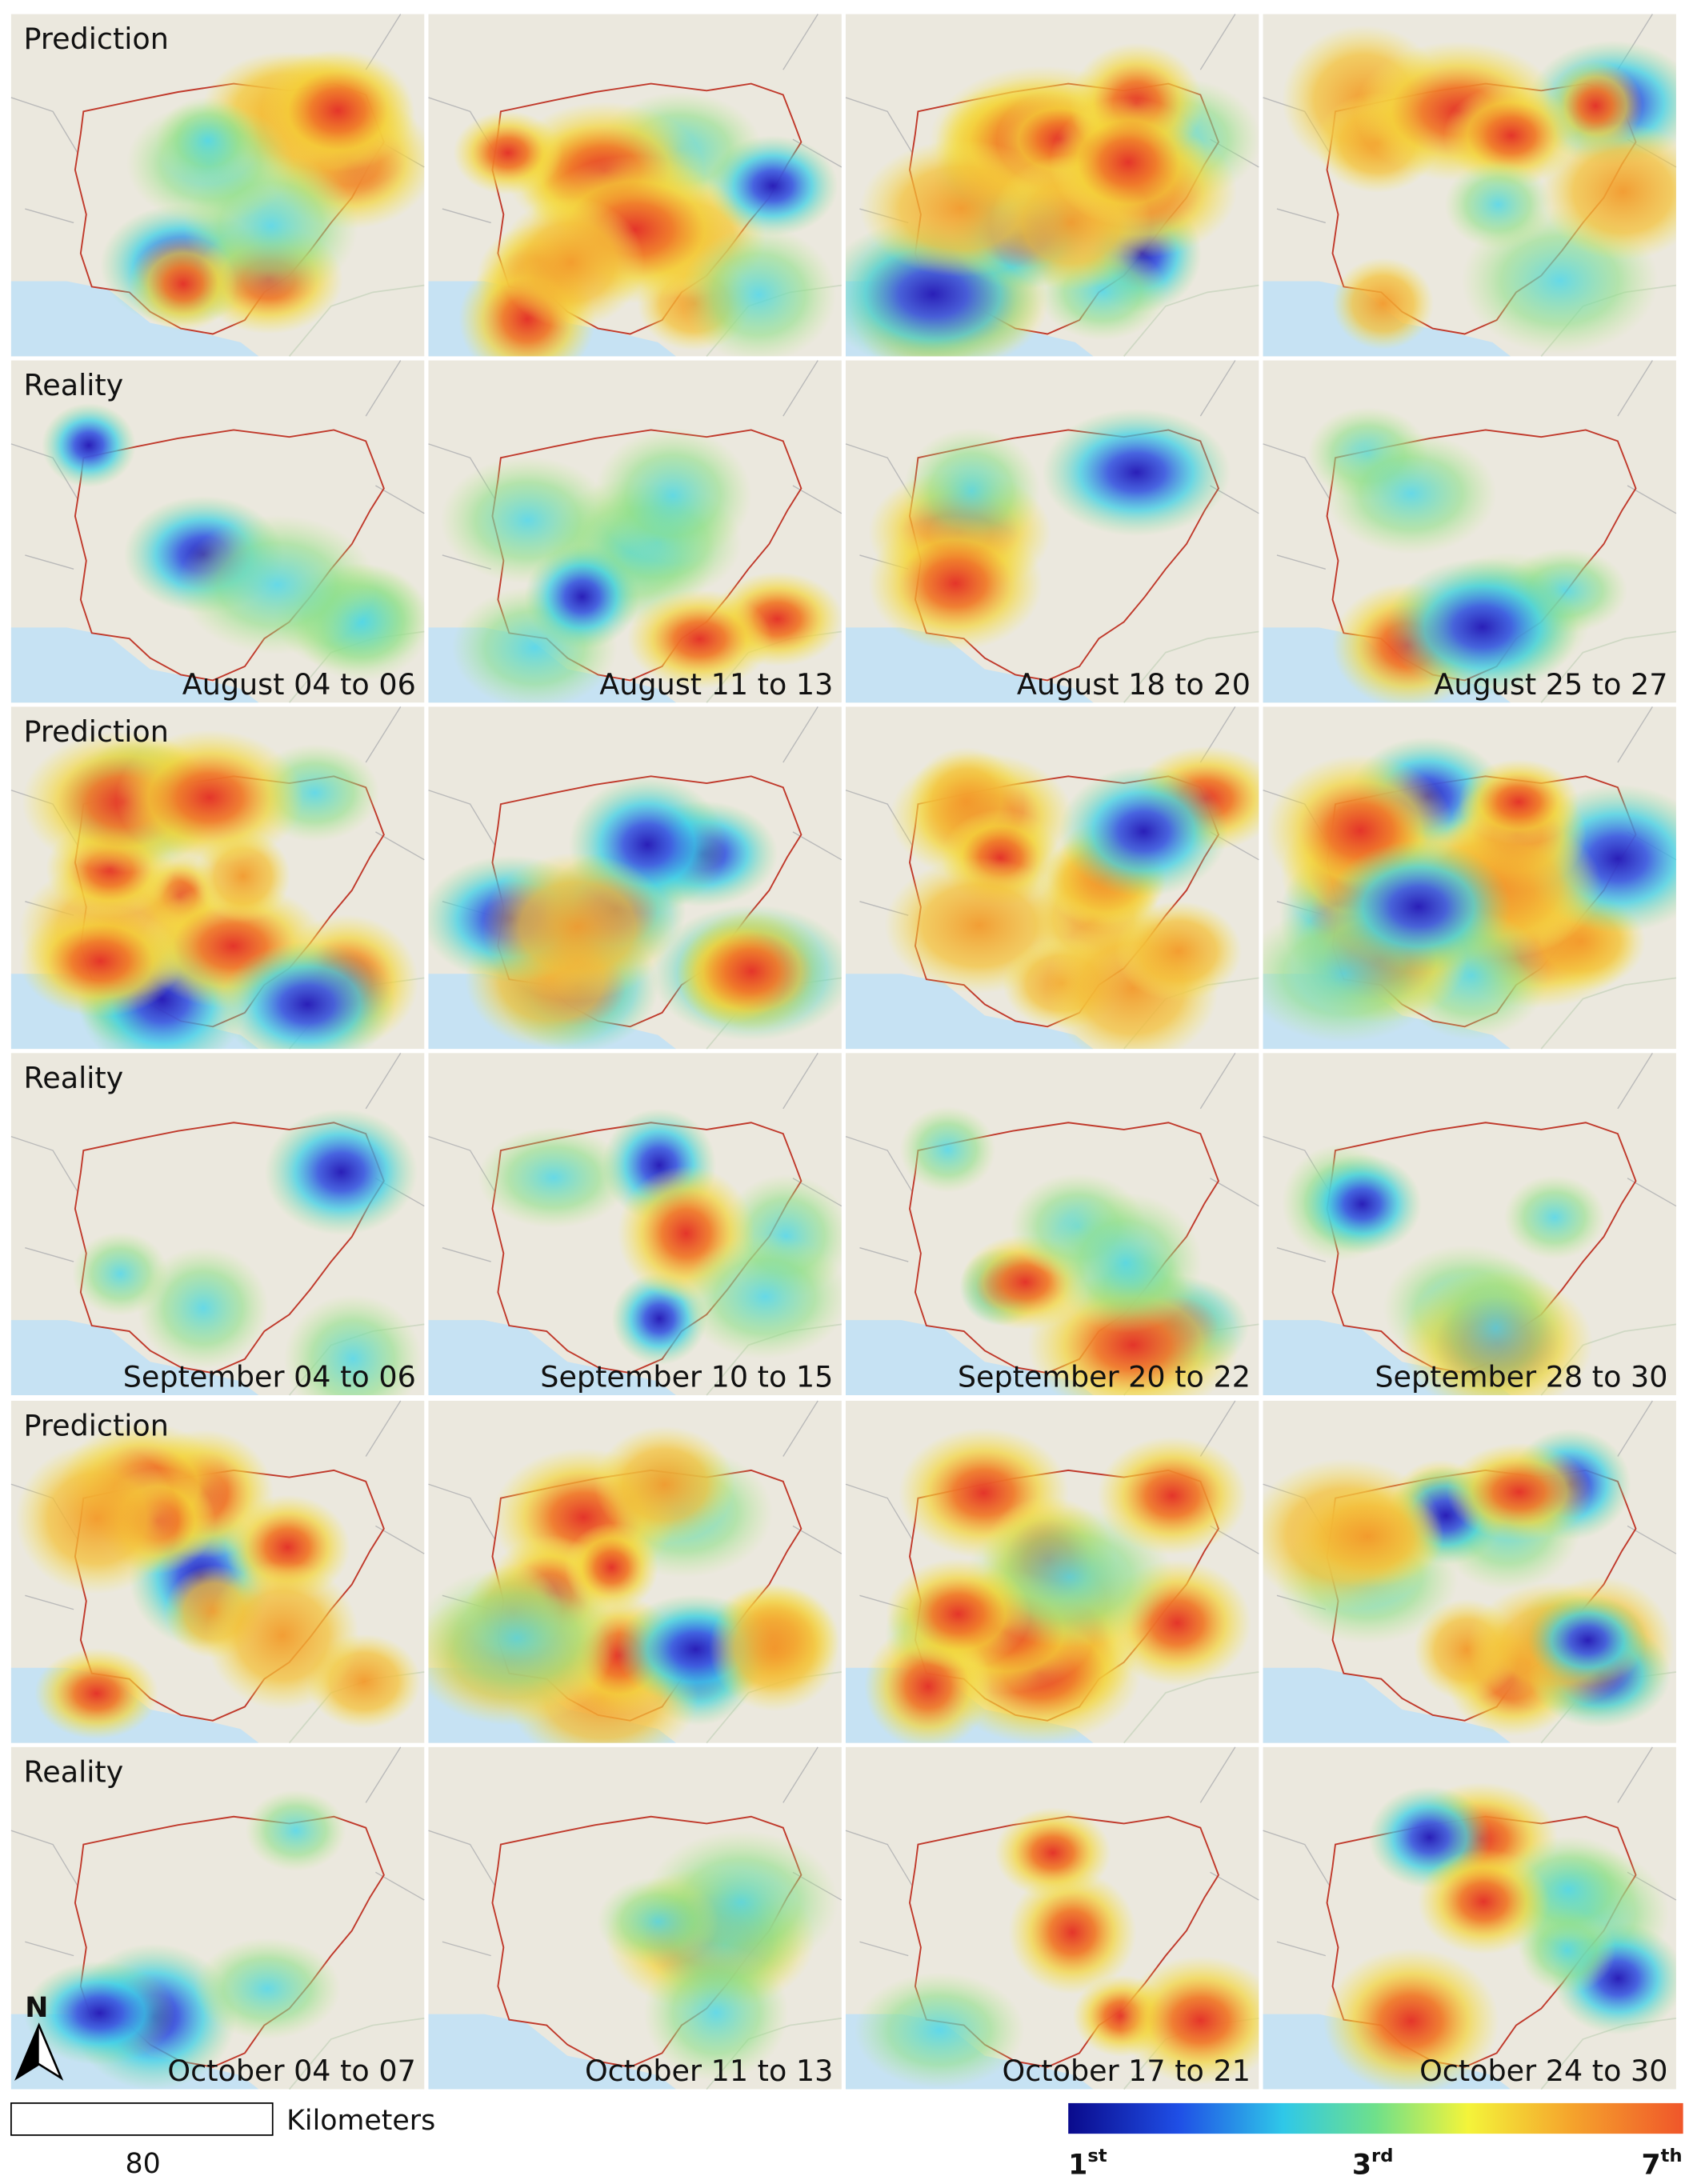  What do you see at coordinates (1052, 1224) in the screenshot?
I see `map-panel: September 20 to 22` at bounding box center [1052, 1224].